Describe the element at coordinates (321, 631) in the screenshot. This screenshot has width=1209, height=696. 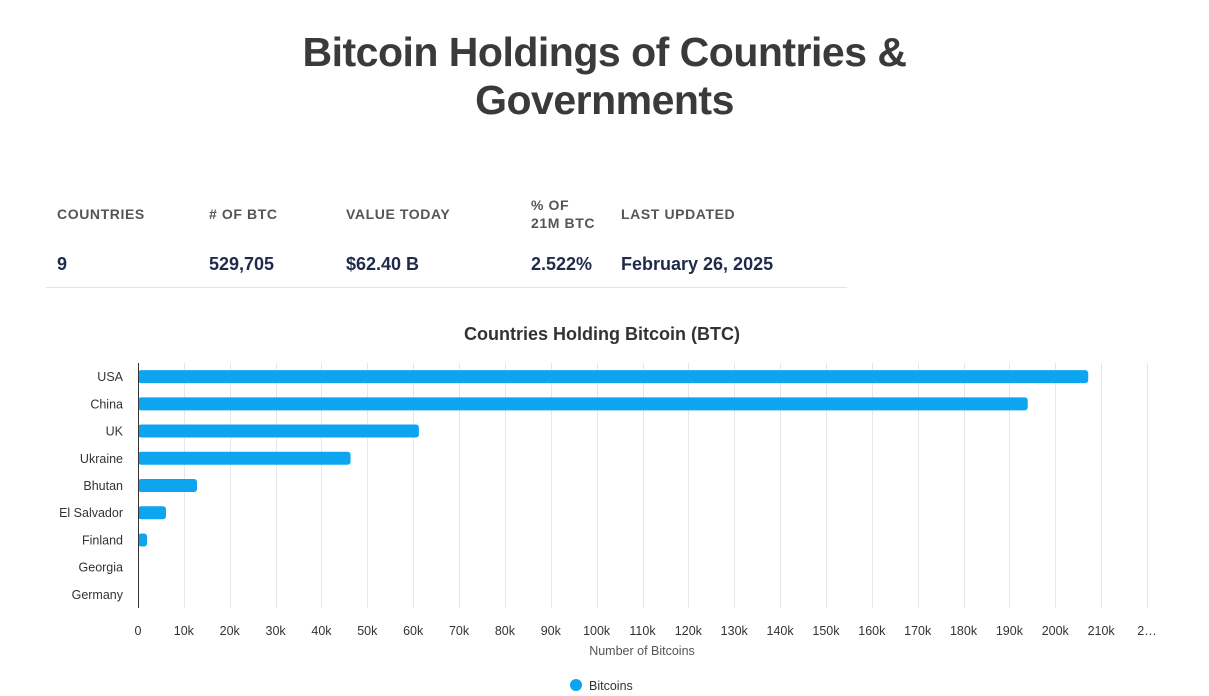
I see `x-tick-label: 40k` at that location.